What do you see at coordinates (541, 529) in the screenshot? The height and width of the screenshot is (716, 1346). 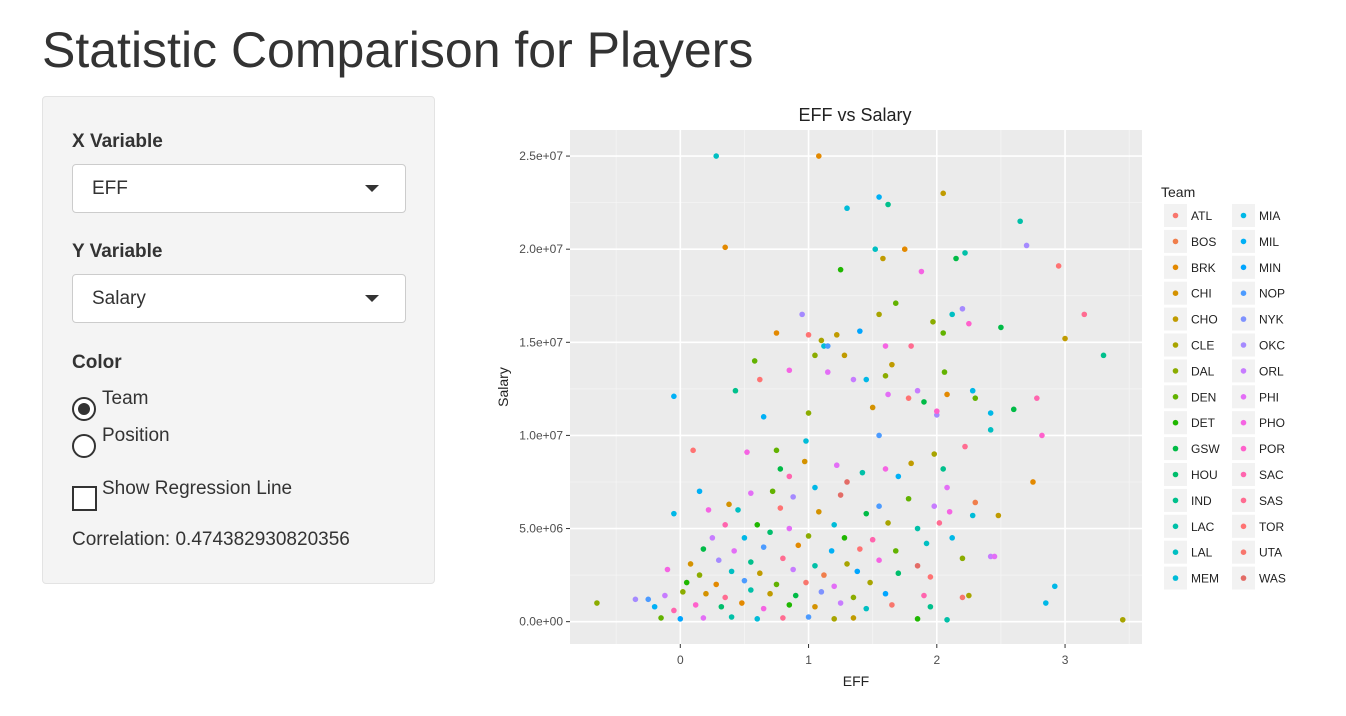 I see `y-tick-label: 5.0e+06` at bounding box center [541, 529].